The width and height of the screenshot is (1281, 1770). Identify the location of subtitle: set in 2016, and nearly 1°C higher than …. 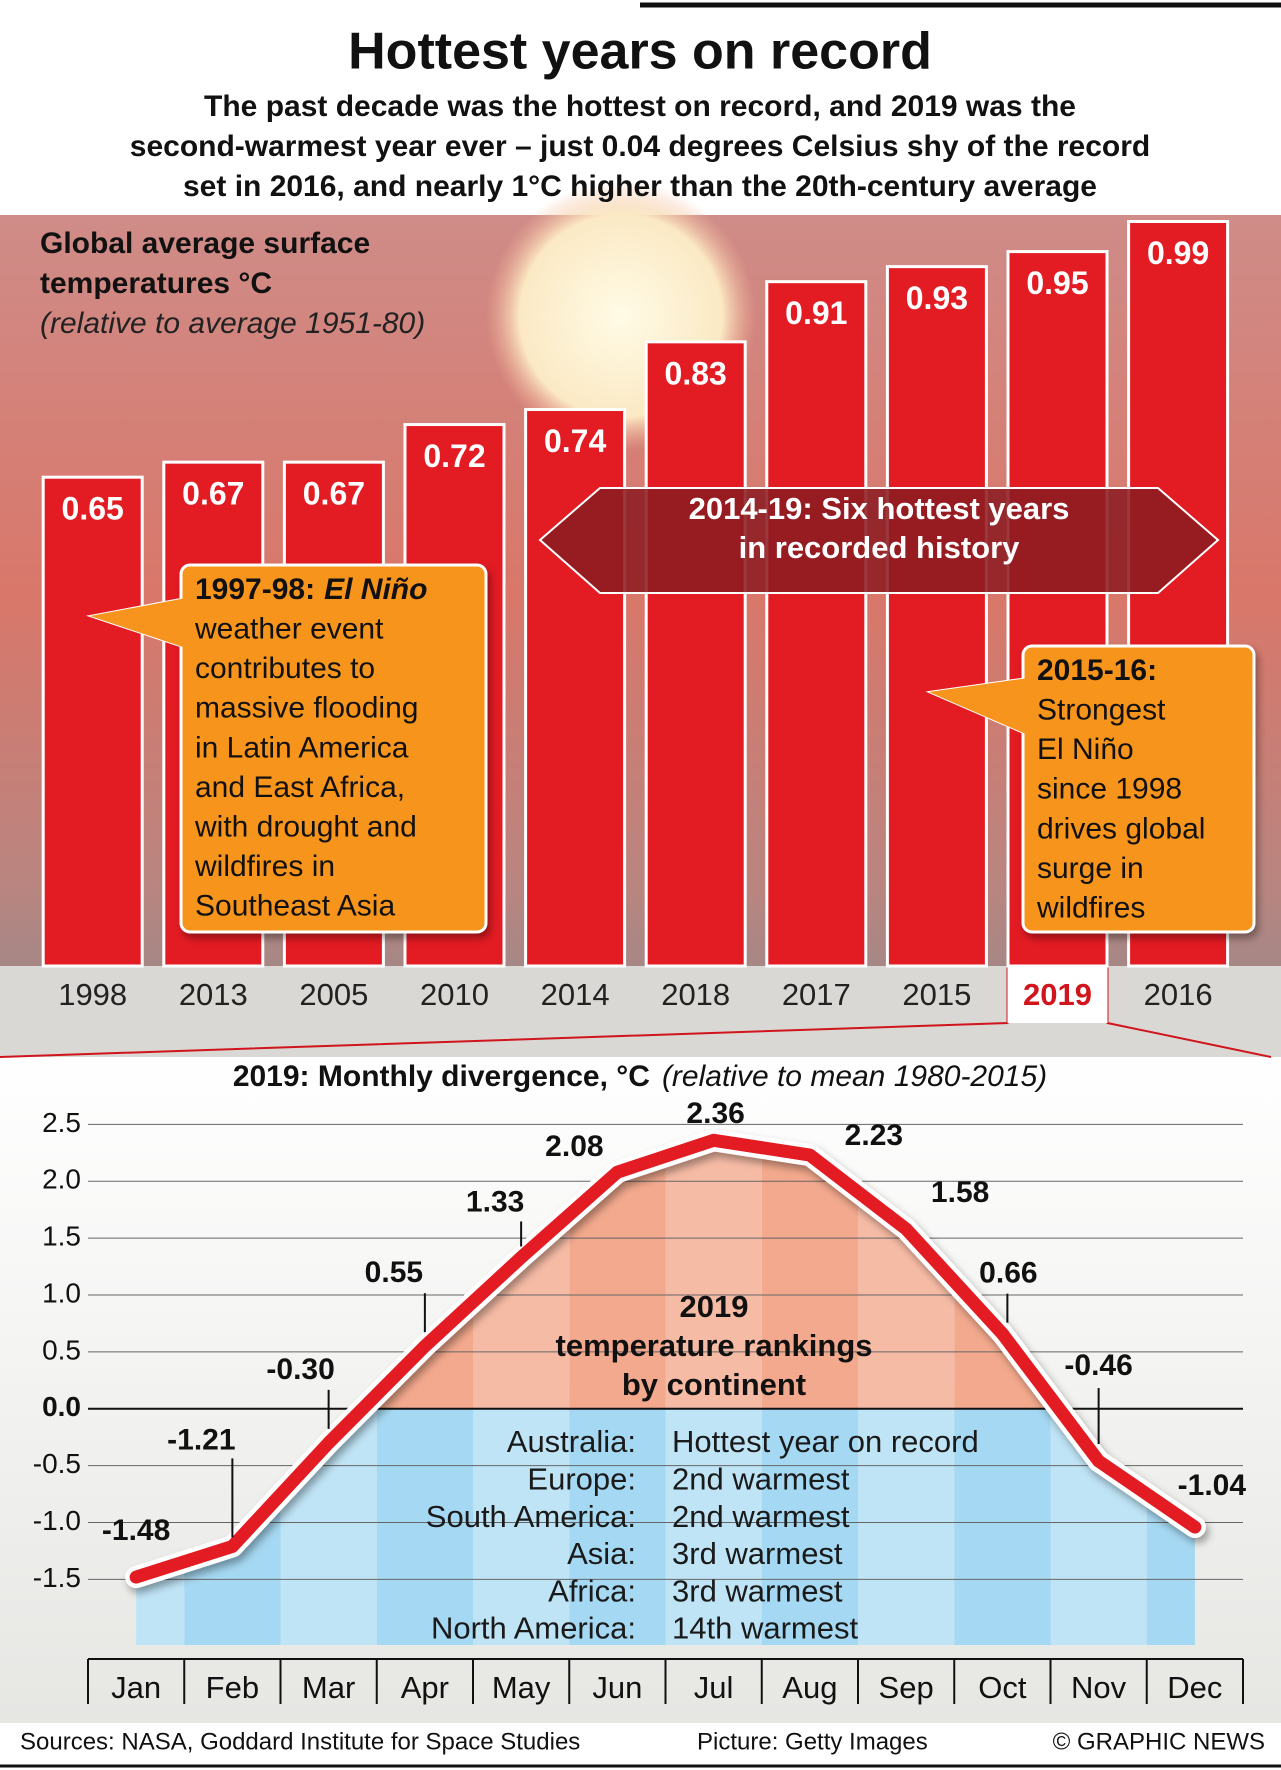
(640, 186).